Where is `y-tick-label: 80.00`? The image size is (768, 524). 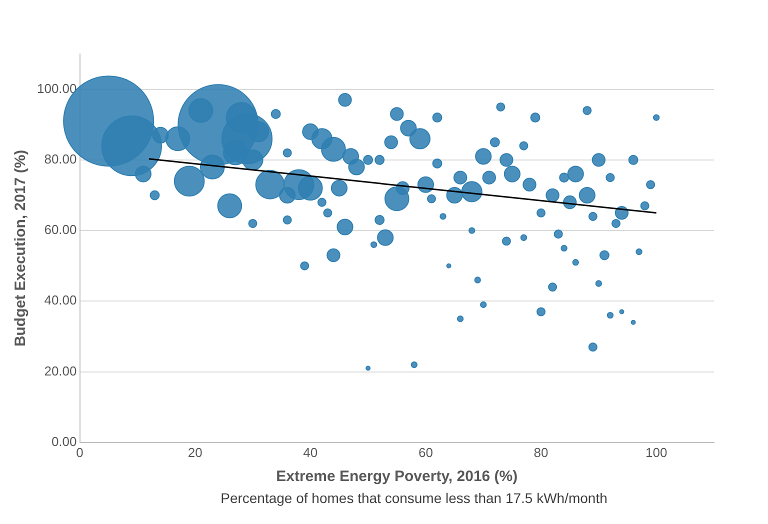
y-tick-label: 80.00 is located at coordinates (60, 159).